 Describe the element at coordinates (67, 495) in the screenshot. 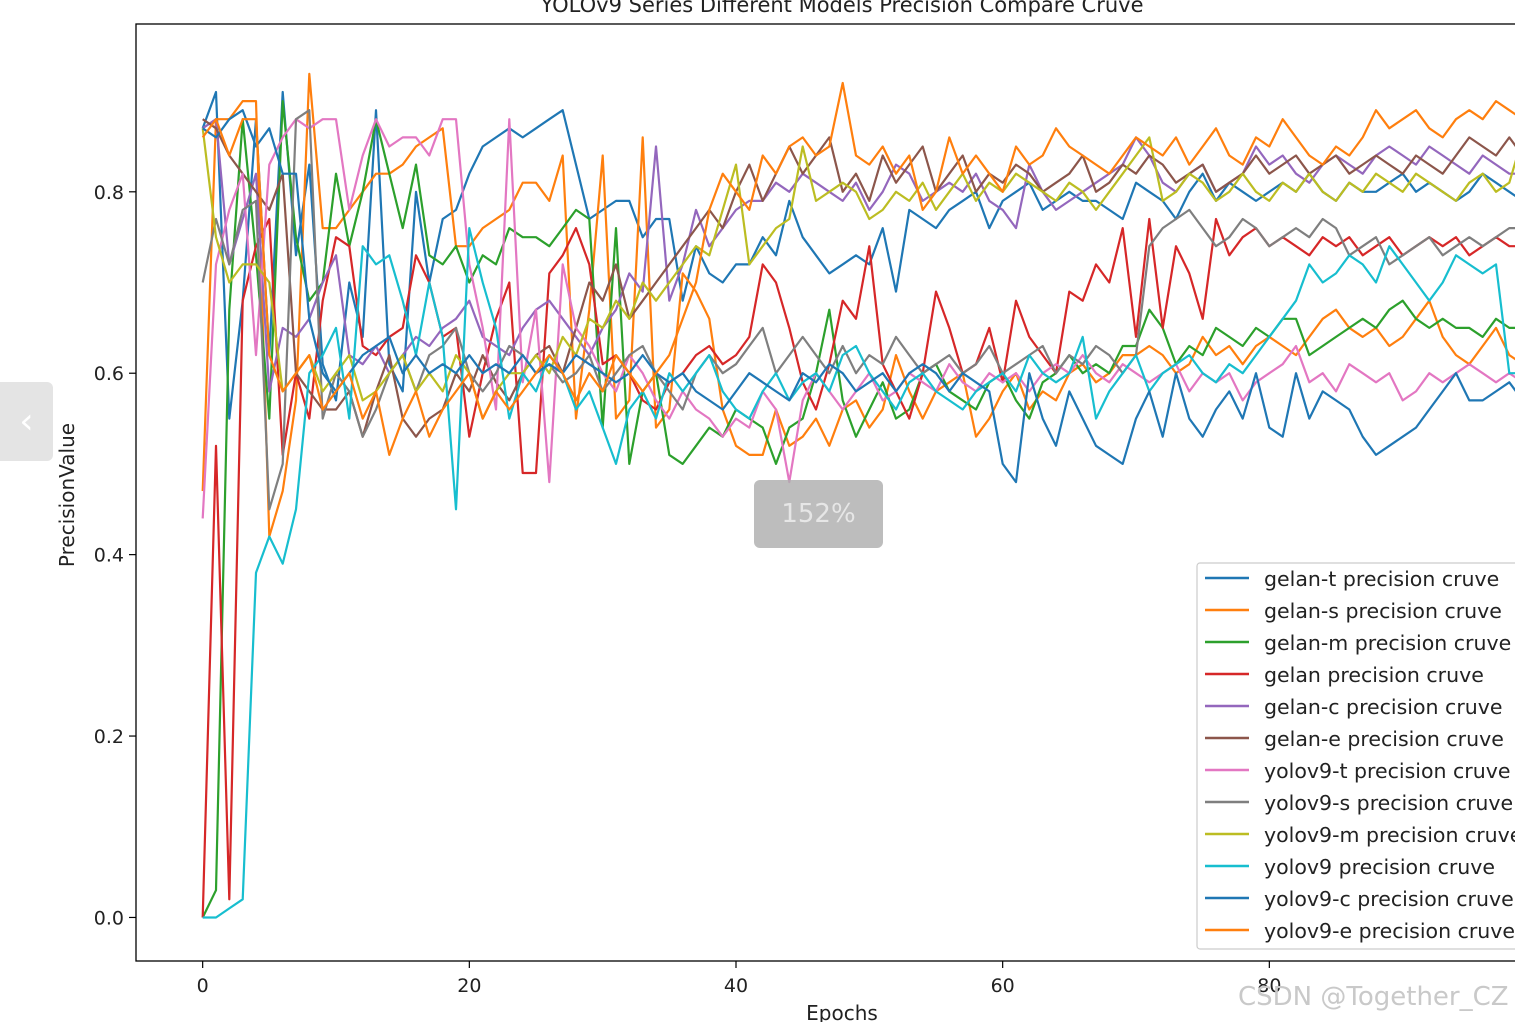

I see `y-axis-label: PrecisionValue` at that location.